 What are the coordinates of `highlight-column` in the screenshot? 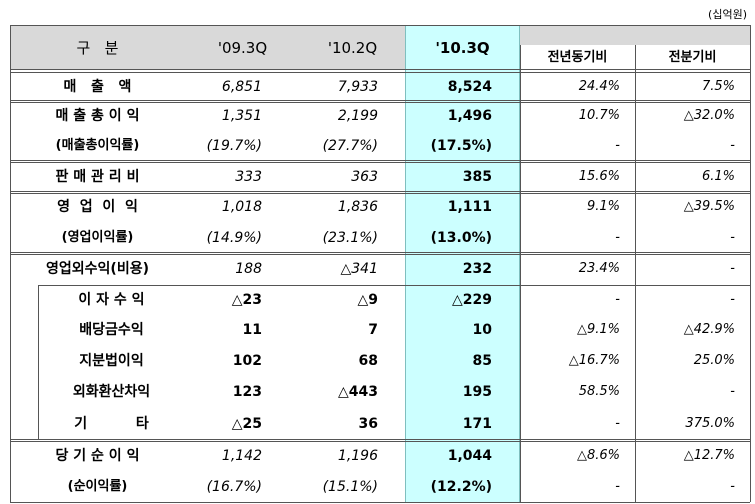 It's located at (462, 264).